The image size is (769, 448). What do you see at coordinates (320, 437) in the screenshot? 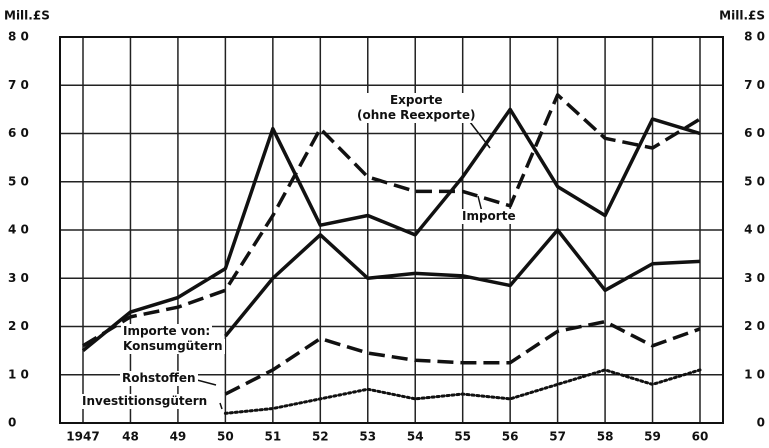
I see `x-tick-label: 52` at bounding box center [320, 437].